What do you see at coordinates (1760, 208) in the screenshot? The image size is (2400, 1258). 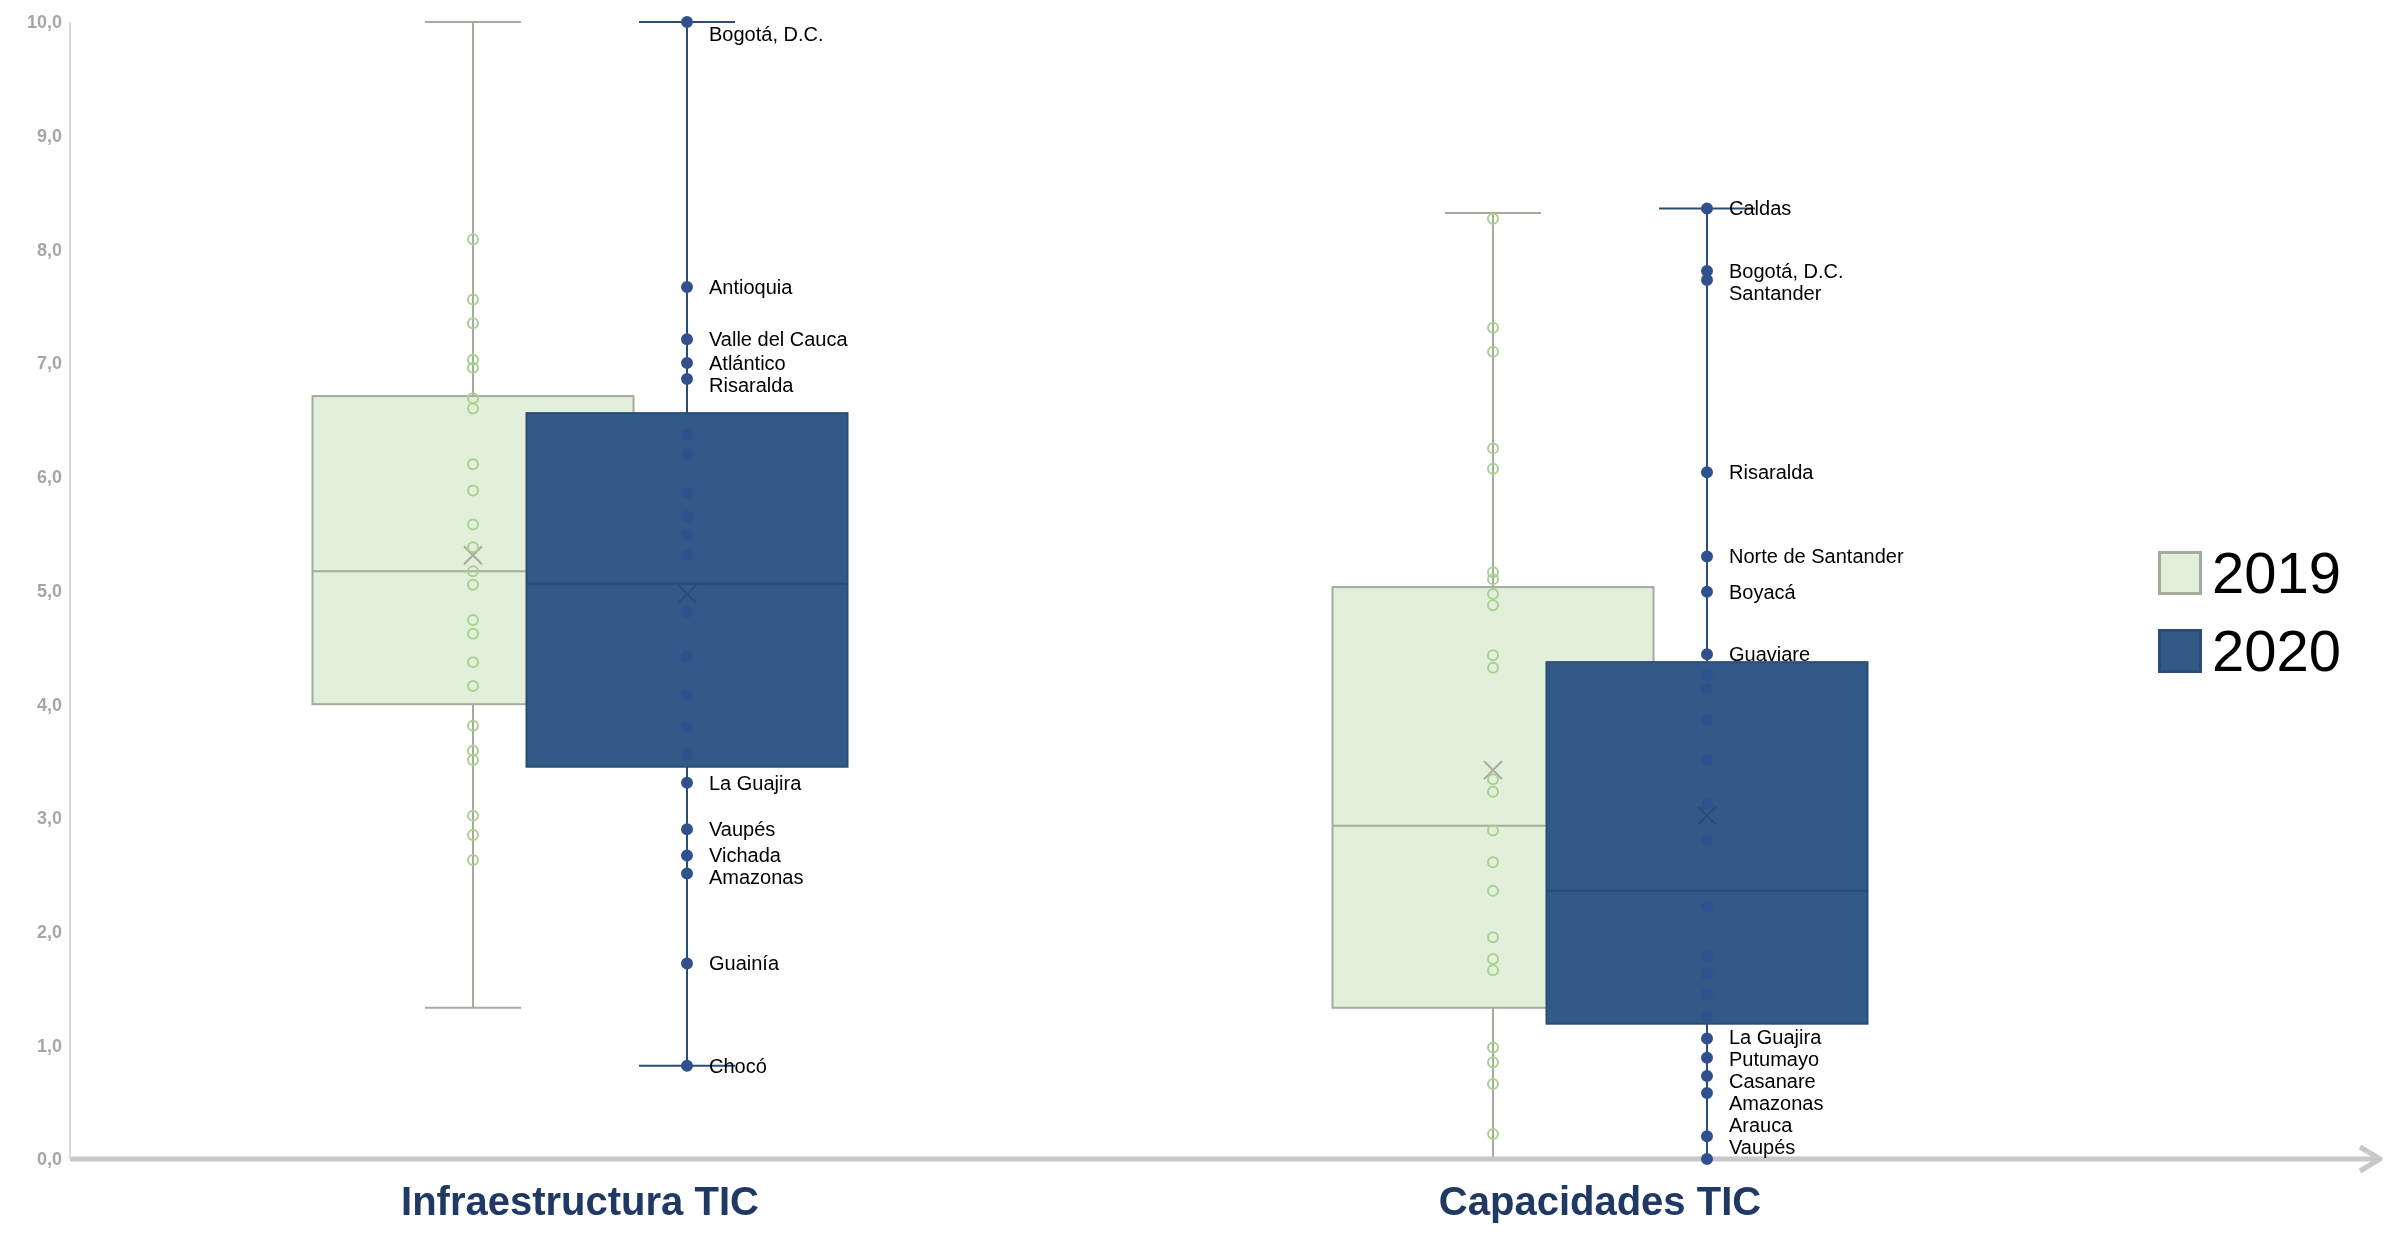 I see `data-label: Caldas` at bounding box center [1760, 208].